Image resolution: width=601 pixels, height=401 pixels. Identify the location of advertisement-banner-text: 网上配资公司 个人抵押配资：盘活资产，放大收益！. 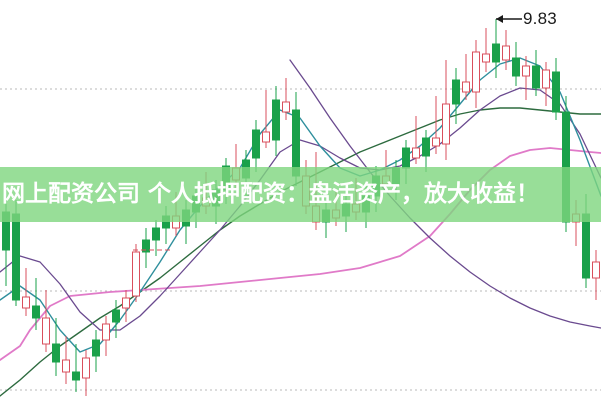
(271, 194).